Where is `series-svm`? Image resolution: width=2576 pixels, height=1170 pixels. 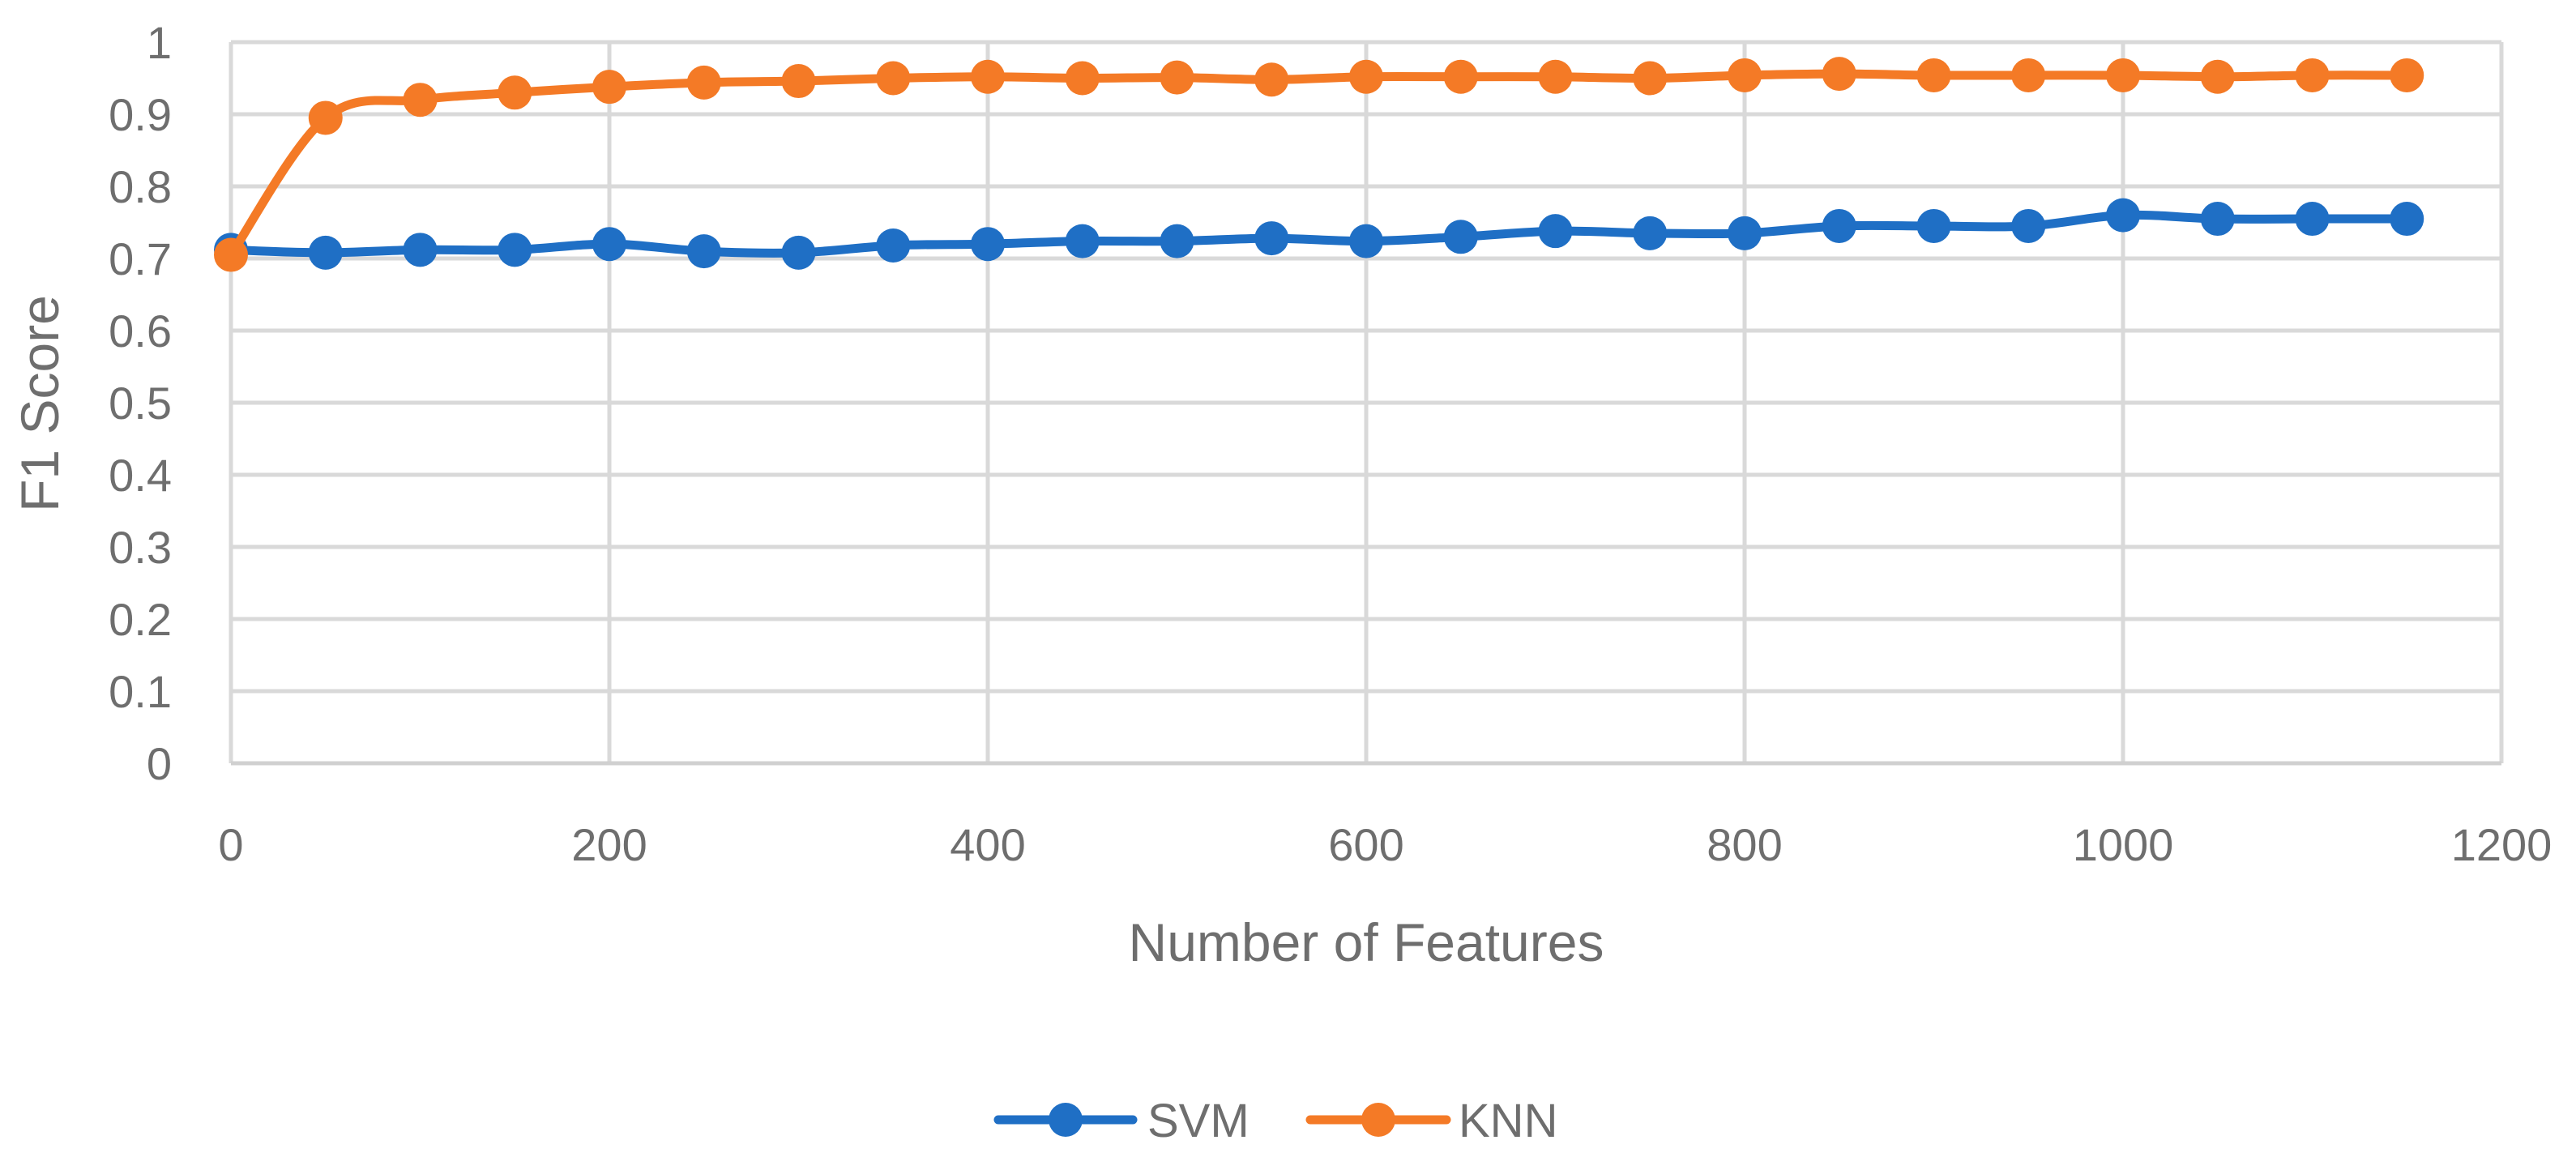 series-svm is located at coordinates (1319, 234).